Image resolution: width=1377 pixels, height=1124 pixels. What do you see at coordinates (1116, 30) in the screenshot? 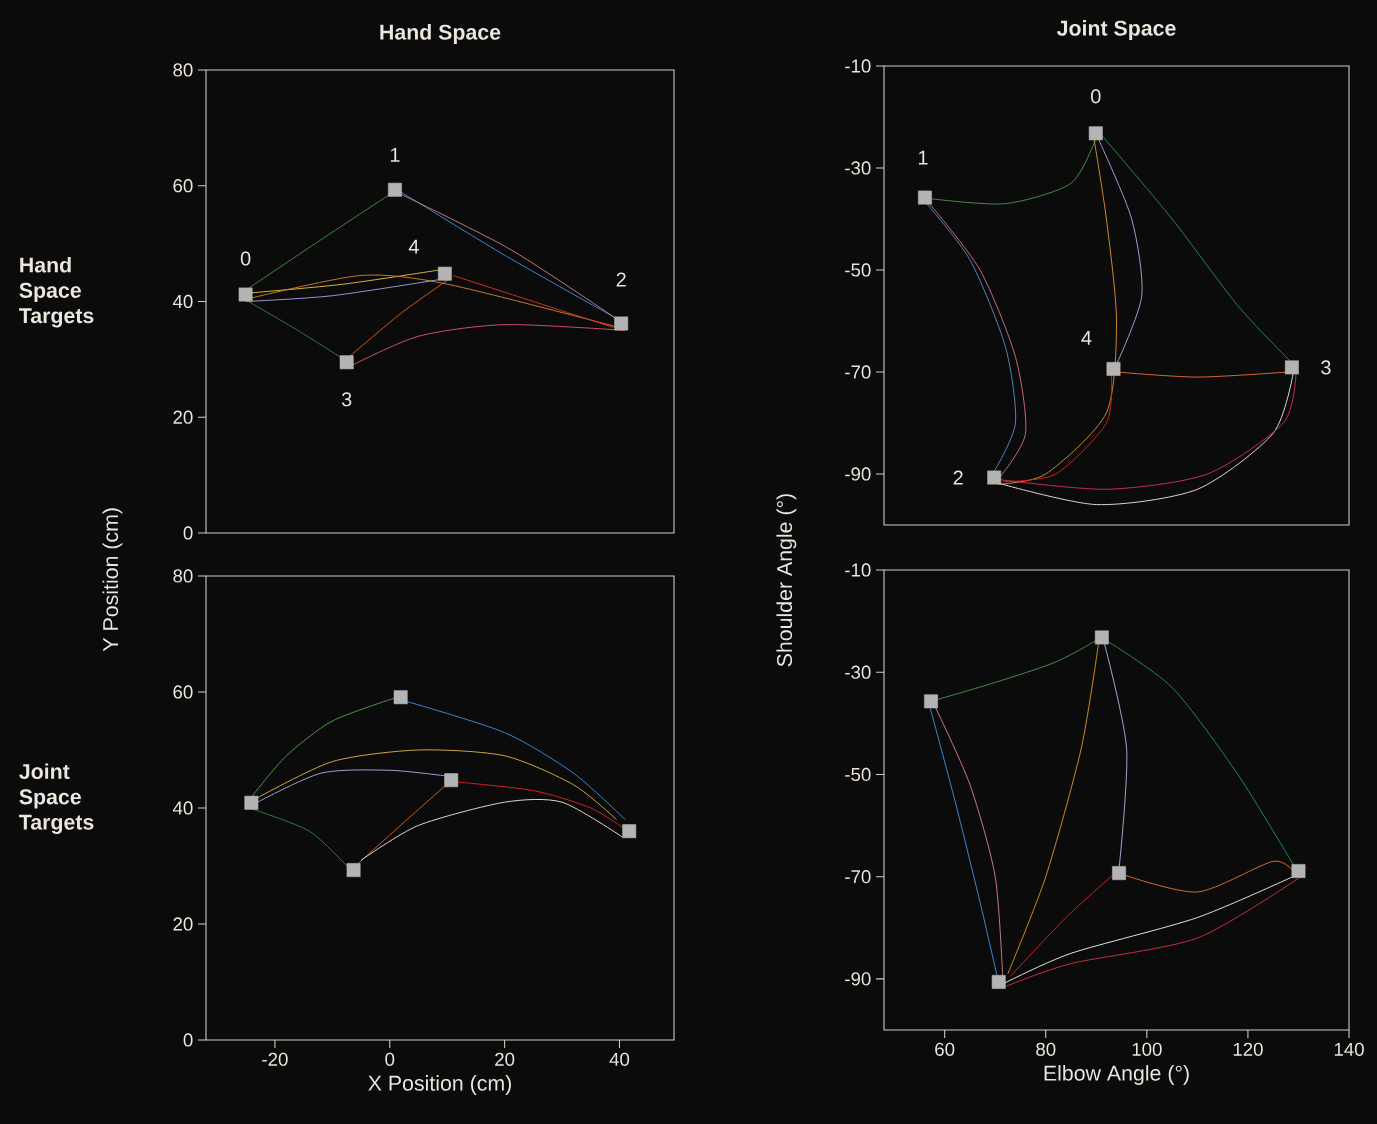
I see `chart-title: Joint Space` at bounding box center [1116, 30].